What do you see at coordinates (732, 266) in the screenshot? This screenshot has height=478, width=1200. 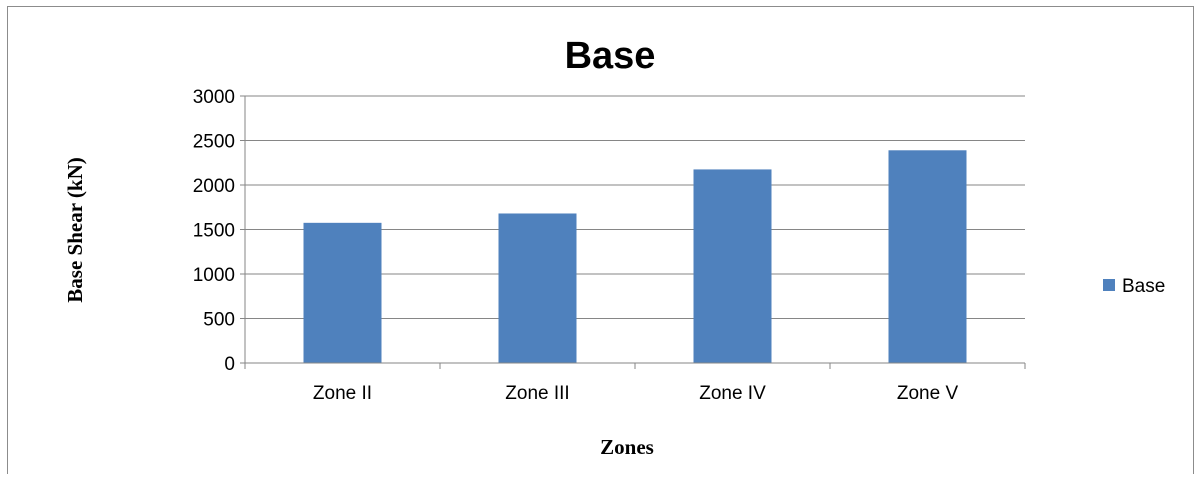 I see `bar-zone-iv` at bounding box center [732, 266].